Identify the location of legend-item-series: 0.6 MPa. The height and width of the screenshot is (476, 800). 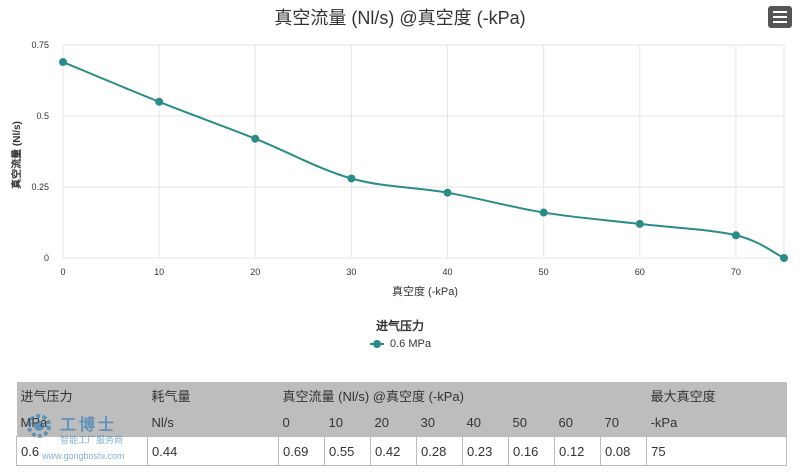
(400, 344).